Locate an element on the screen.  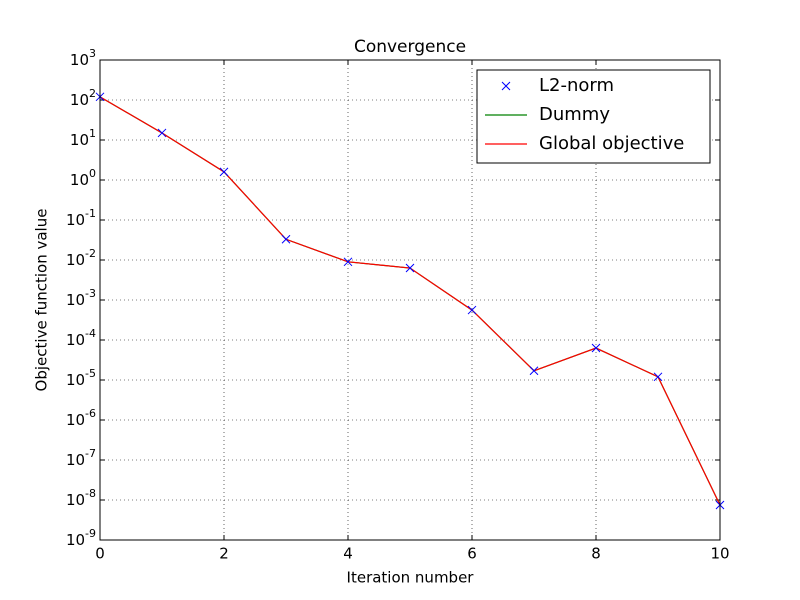
y-tick-label: 10⁻² is located at coordinates (81, 258).